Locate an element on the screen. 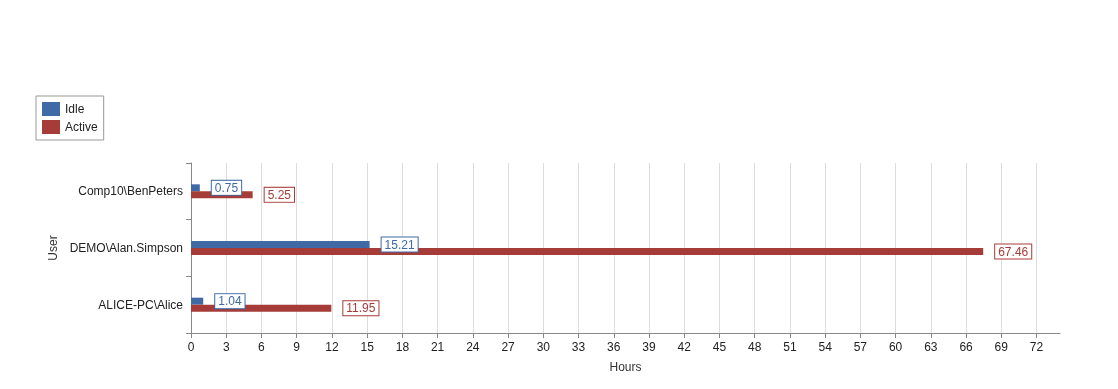 The image size is (1118, 389). legend-label: Idle is located at coordinates (75, 109).